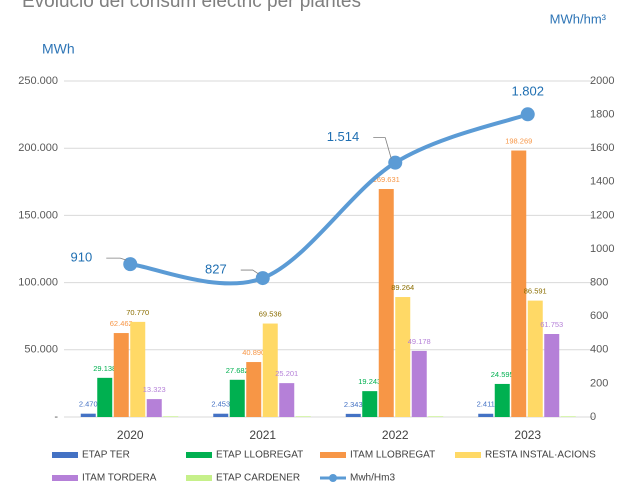  What do you see at coordinates (270, 314) in the screenshot?
I see `data-label: 69.536` at bounding box center [270, 314].